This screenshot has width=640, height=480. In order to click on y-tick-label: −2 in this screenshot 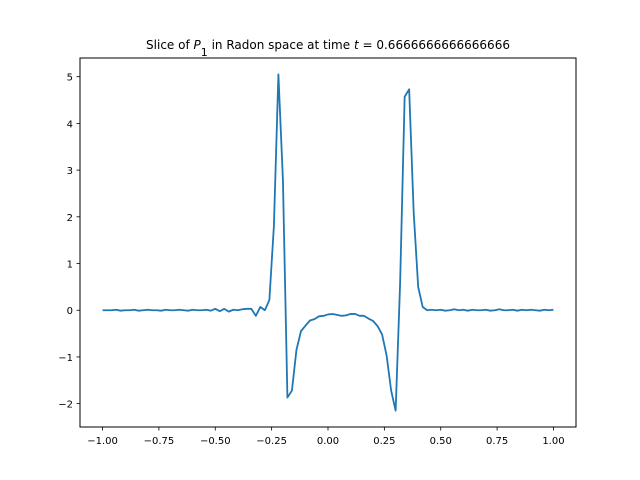, I will do `click(65, 405)`.